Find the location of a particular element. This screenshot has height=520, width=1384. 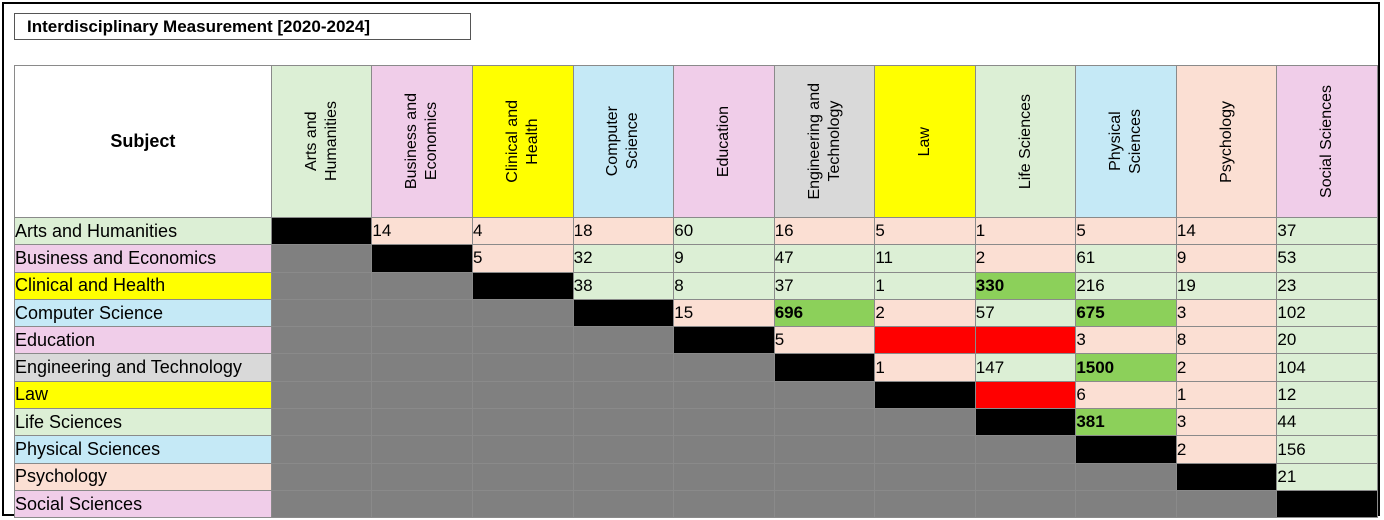

row-header: Education is located at coordinates (143, 340).